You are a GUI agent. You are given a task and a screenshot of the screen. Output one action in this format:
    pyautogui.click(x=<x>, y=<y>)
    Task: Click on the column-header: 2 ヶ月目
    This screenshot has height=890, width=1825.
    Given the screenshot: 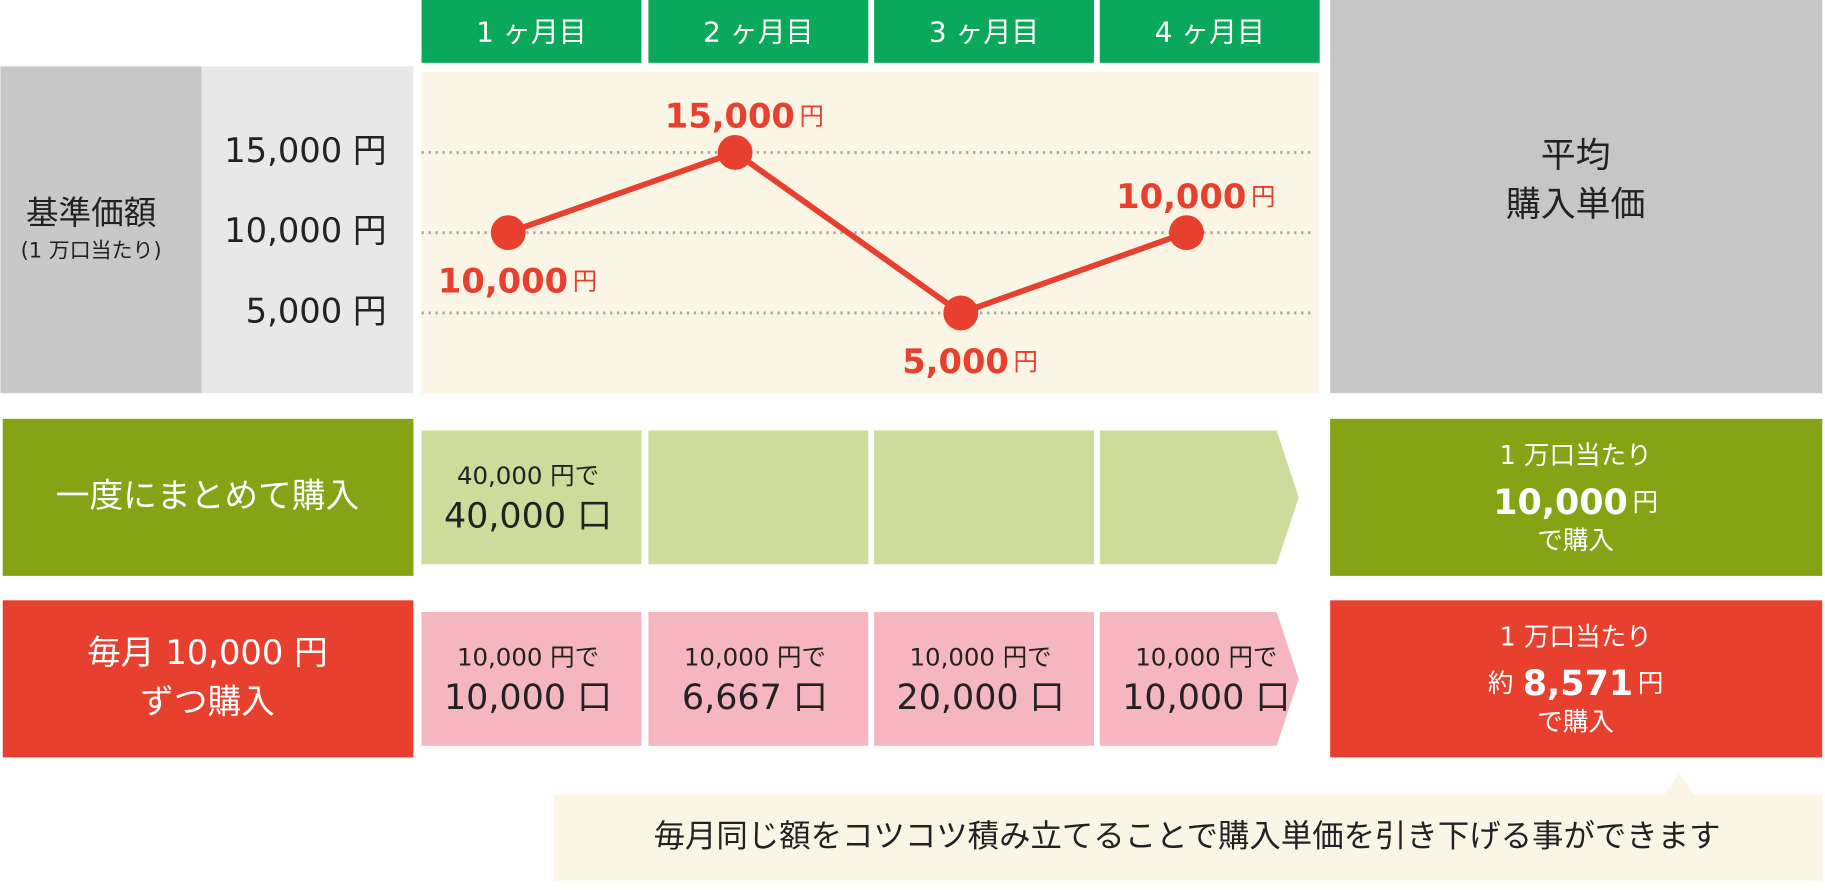 What is the action you would take?
    pyautogui.click(x=758, y=32)
    